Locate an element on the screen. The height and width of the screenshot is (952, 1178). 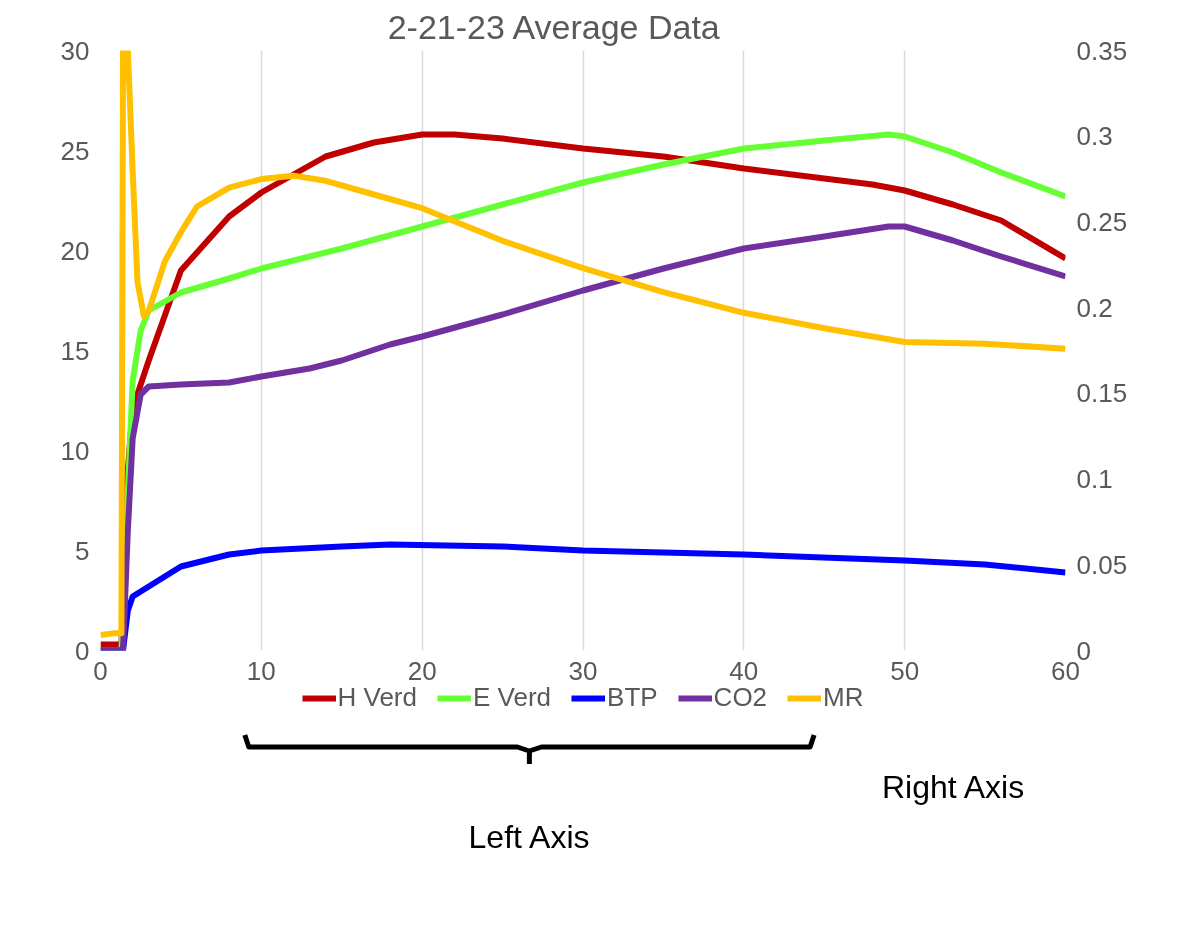
chart-title: 2-21-23 Average Data is located at coordinates (553, 26).